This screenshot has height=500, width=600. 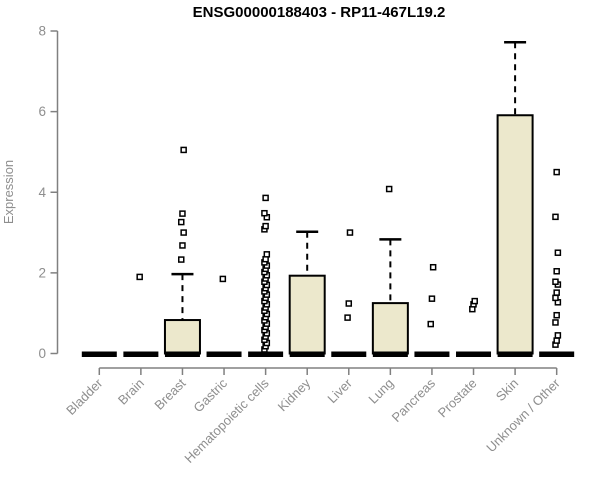 I want to click on x-tick-label: Skin, so click(x=507, y=390).